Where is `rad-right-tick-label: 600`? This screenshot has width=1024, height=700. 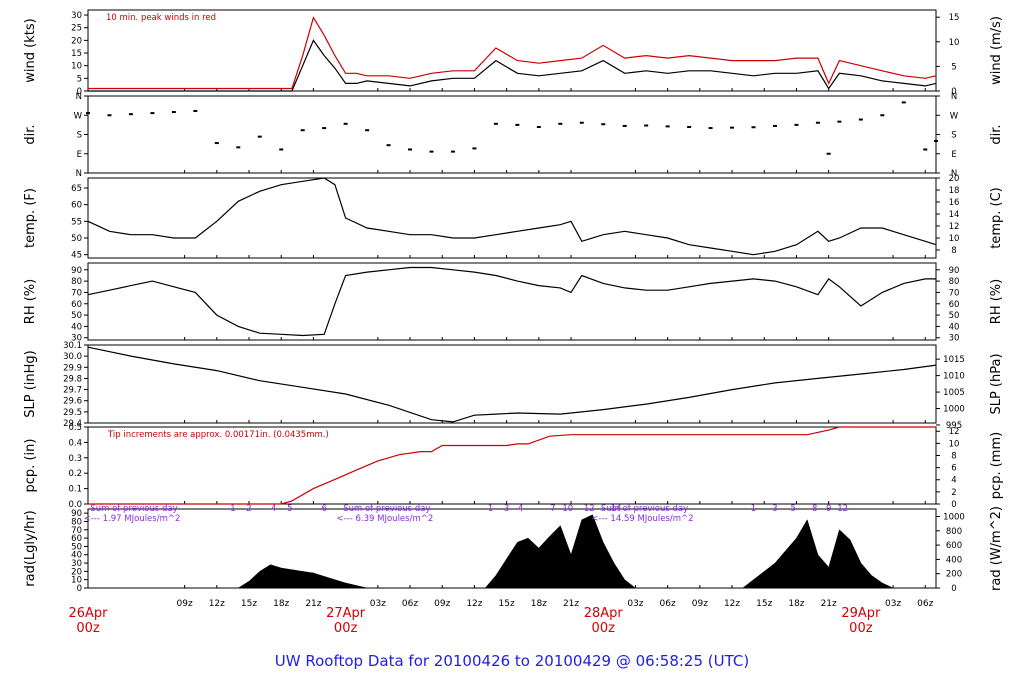
rad-right-tick-label: 600 is located at coordinates (954, 546).